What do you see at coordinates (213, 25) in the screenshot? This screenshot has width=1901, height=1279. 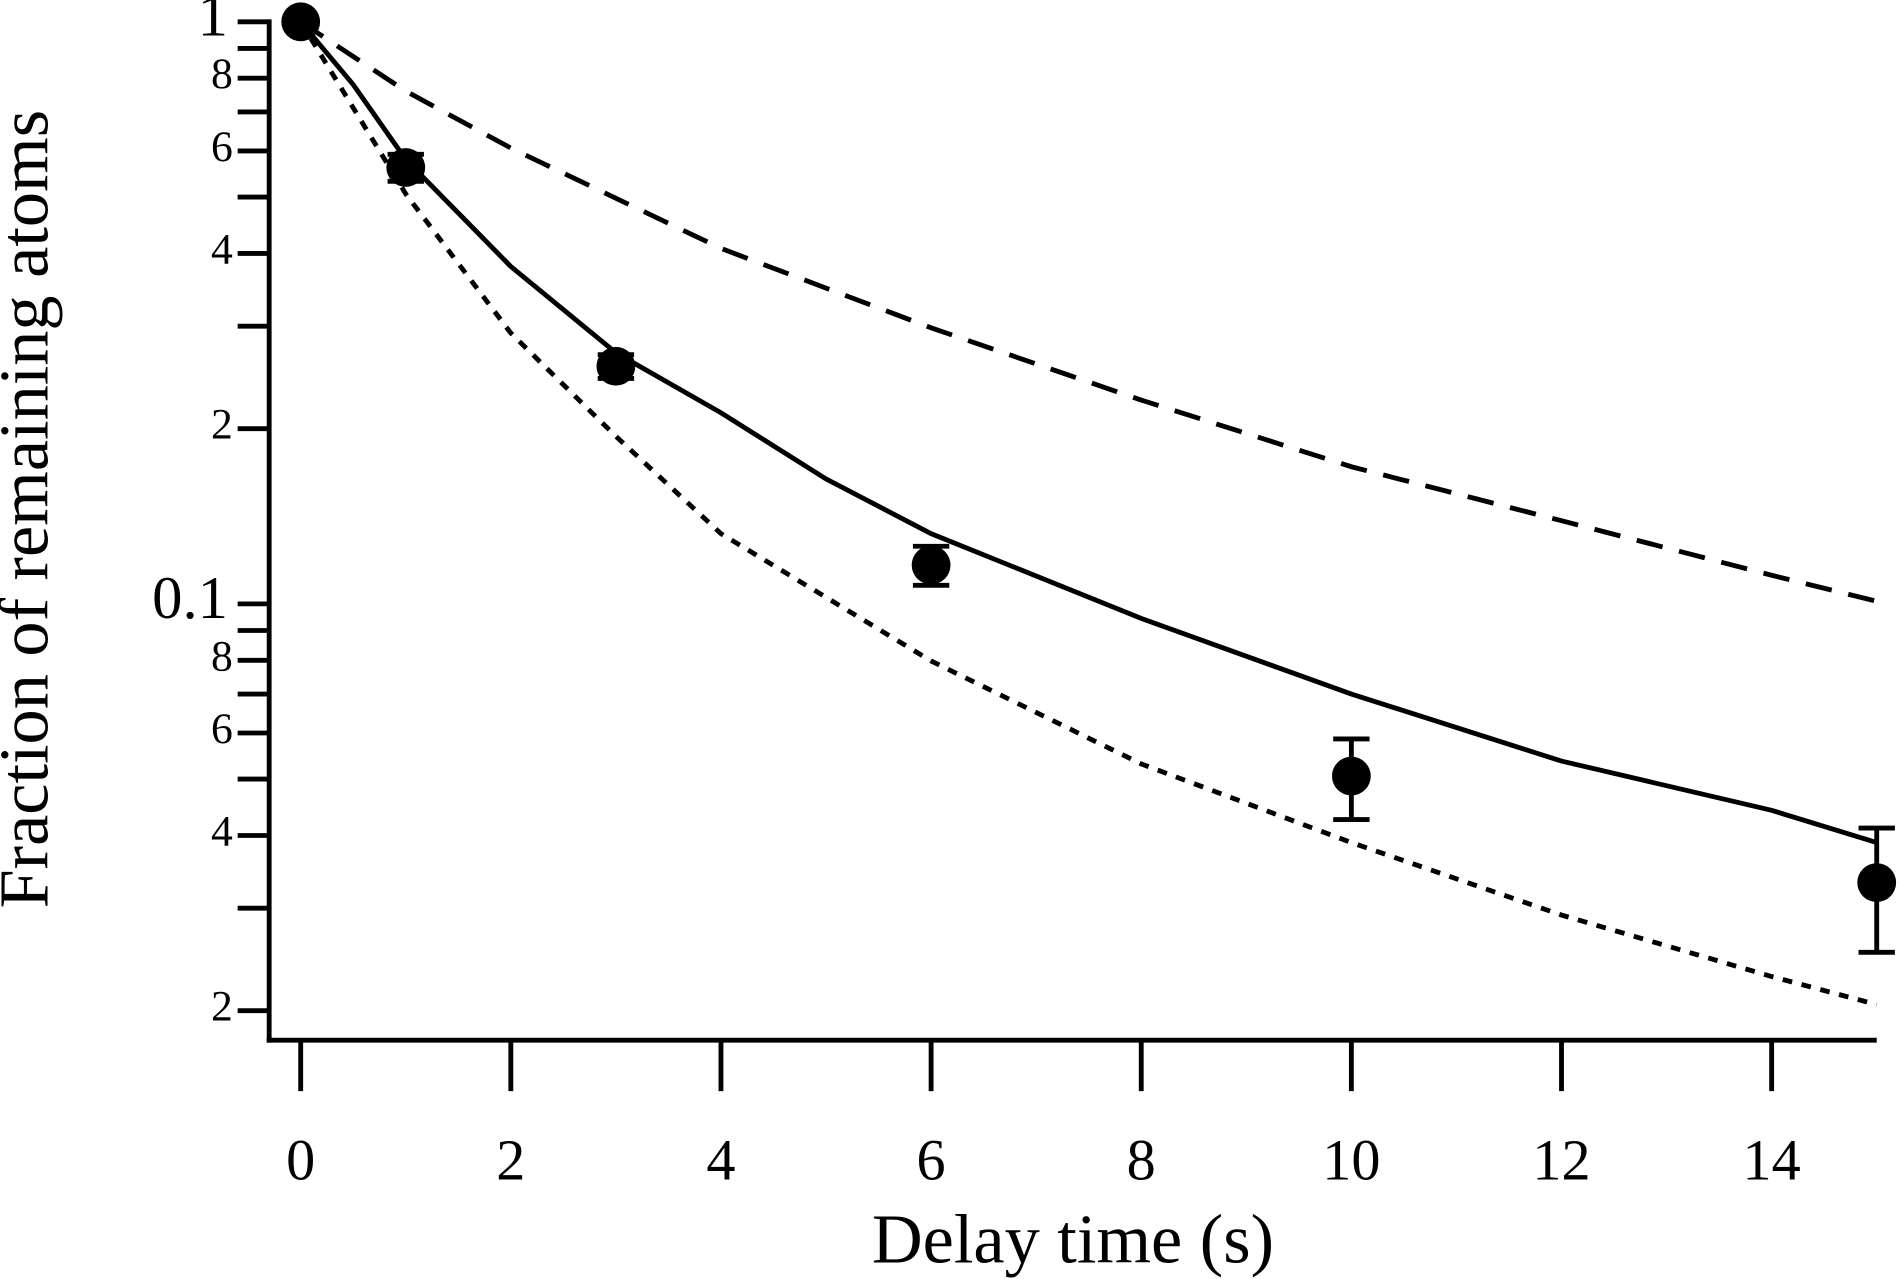 I see `y-tick-label: 1` at bounding box center [213, 25].